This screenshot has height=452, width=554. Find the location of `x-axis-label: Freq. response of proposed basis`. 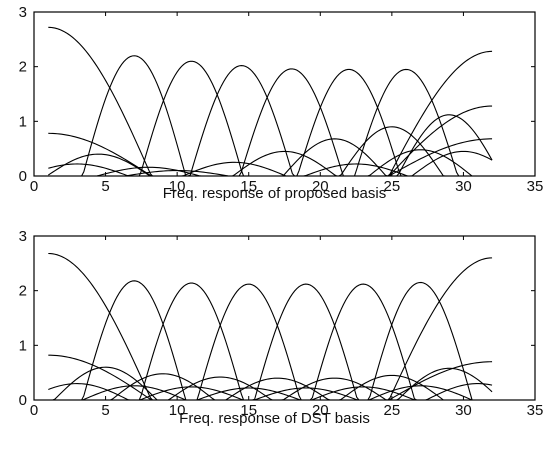

x-axis-label: Freq. response of proposed basis is located at coordinates (274, 193).